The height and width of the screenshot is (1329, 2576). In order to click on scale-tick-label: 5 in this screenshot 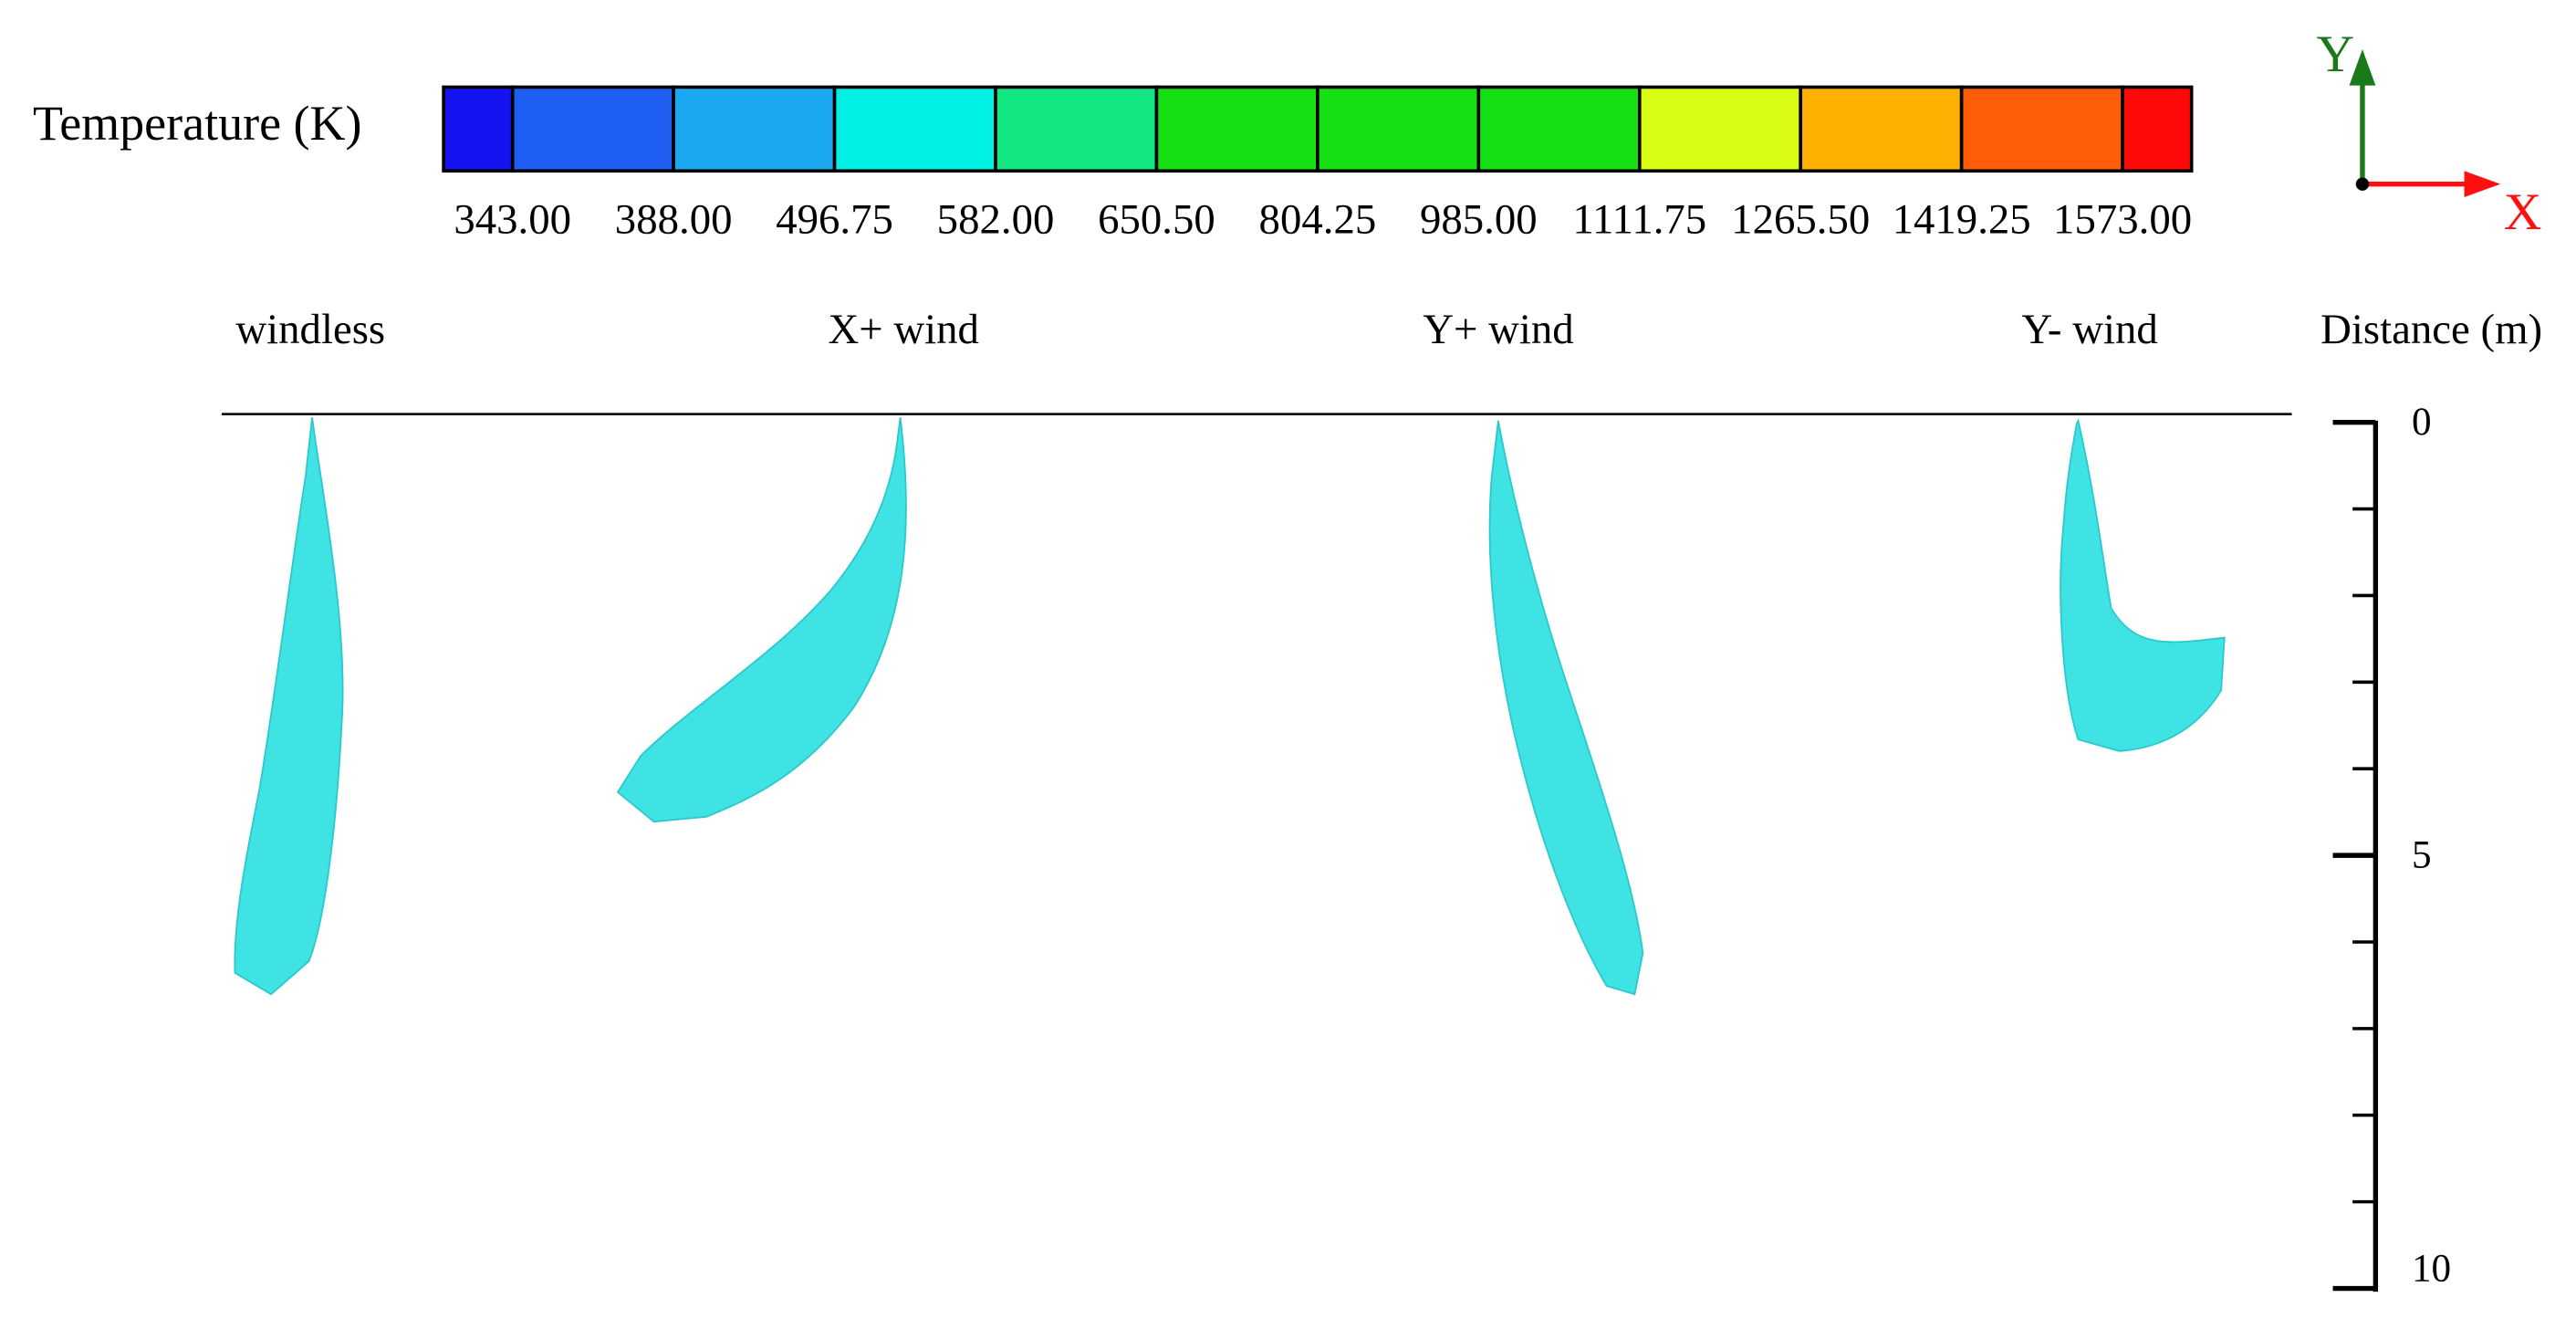, I will do `click(2422, 855)`.